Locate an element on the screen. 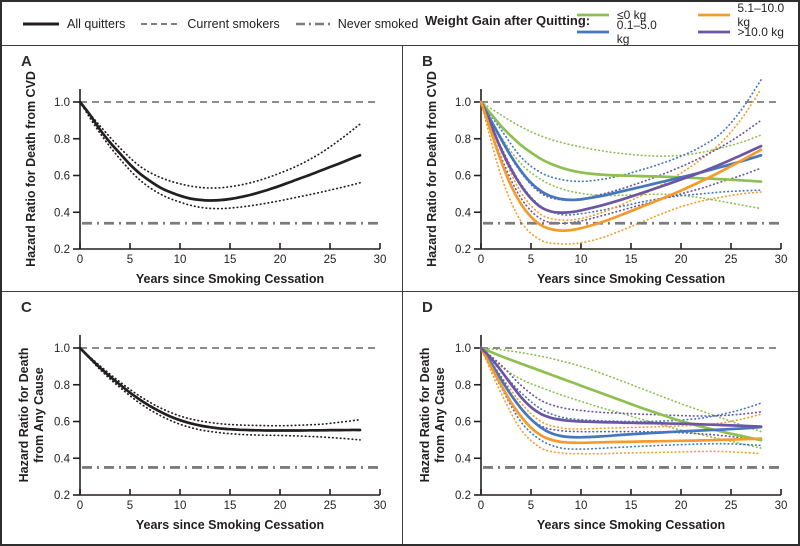 The width and height of the screenshot is (800, 546). legend-item-all-quitters: All quitters is located at coordinates (73, 24).